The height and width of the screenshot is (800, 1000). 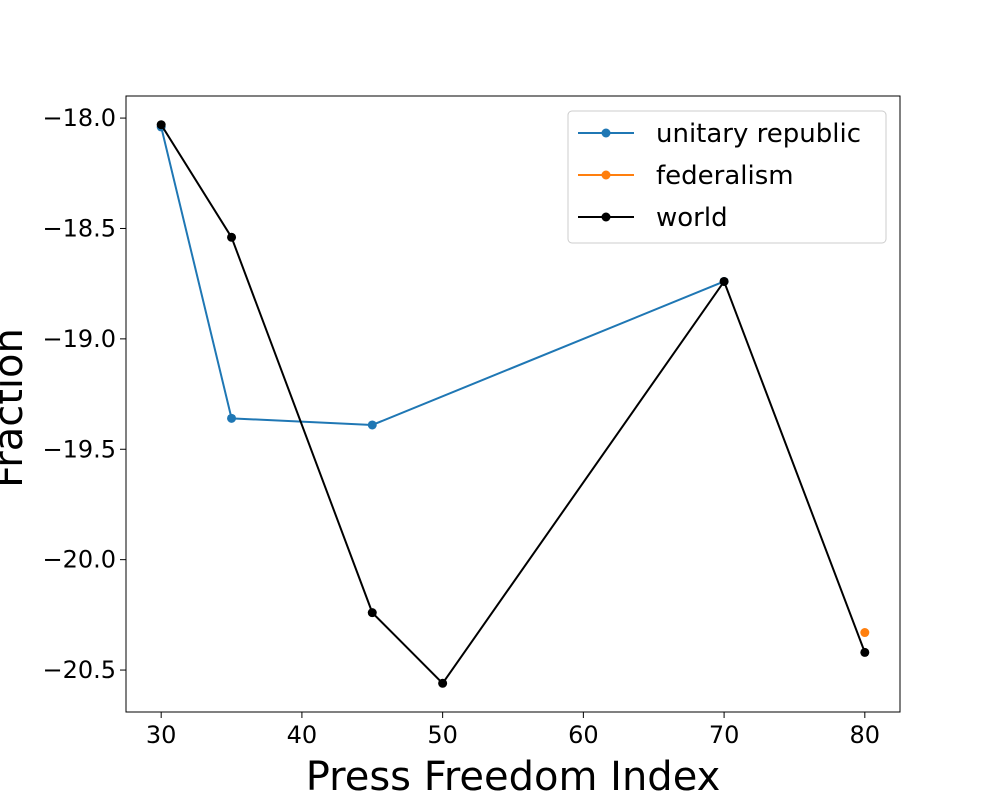 I want to click on legend-item: federalism, so click(x=686, y=176).